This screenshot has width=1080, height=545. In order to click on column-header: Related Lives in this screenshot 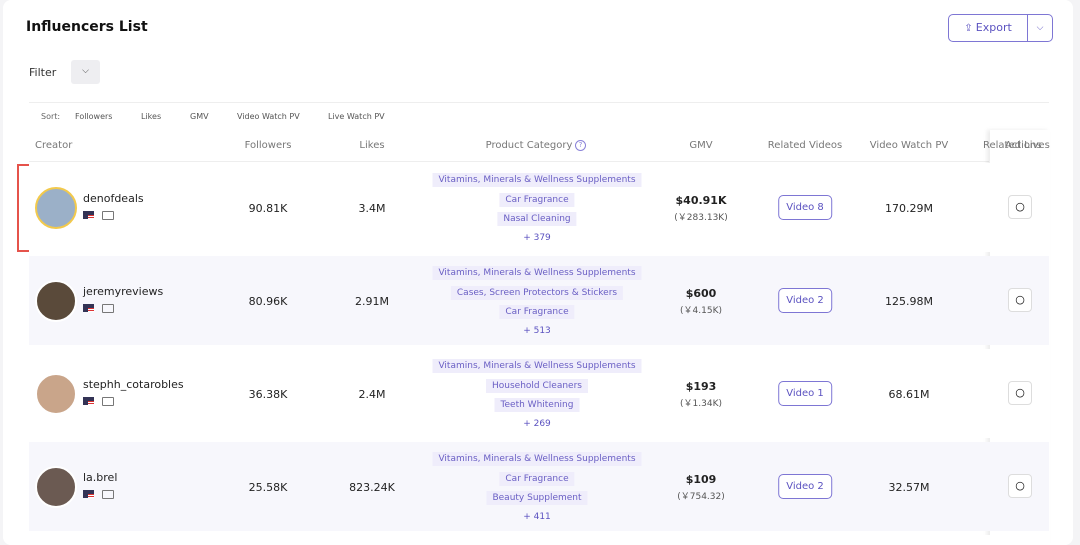, I will do `click(1016, 145)`.